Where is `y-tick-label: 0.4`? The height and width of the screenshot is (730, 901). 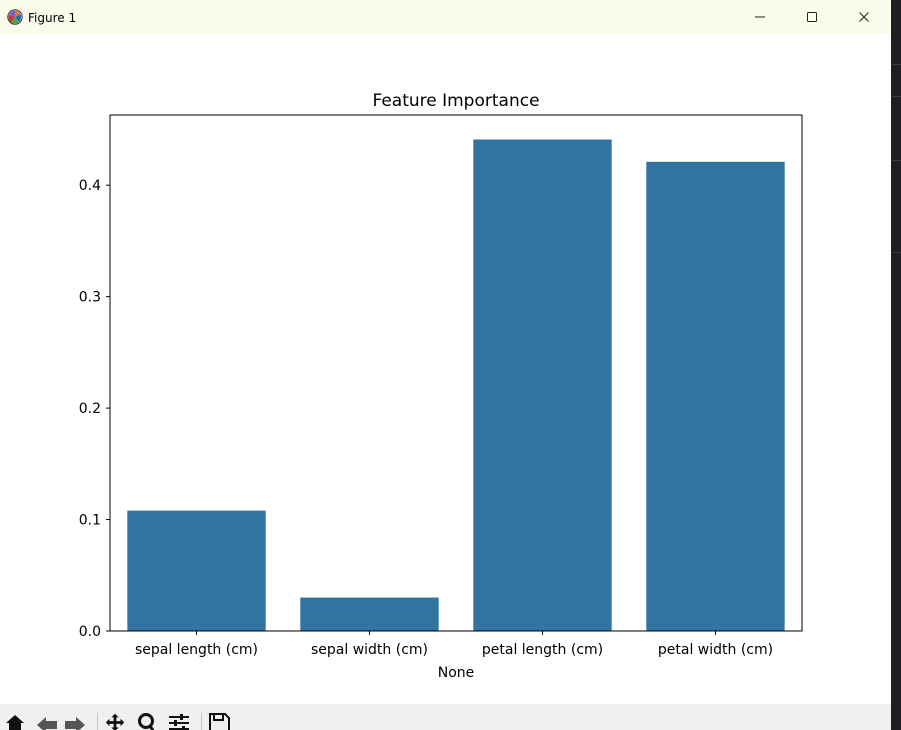 y-tick-label: 0.4 is located at coordinates (90, 186).